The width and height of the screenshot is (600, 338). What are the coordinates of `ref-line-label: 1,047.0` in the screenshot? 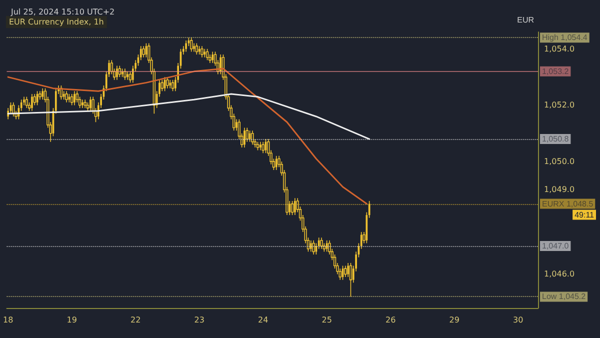 It's located at (556, 246).